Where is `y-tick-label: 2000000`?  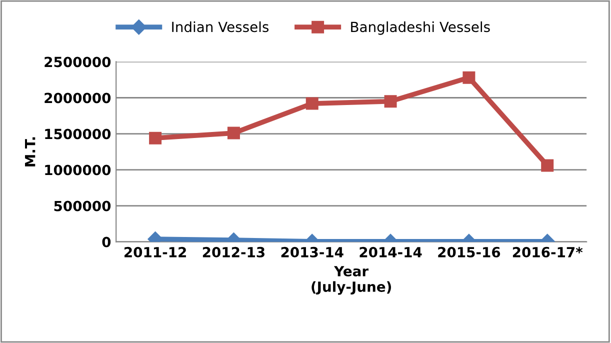
y-tick-label: 2000000 is located at coordinates (77, 98).